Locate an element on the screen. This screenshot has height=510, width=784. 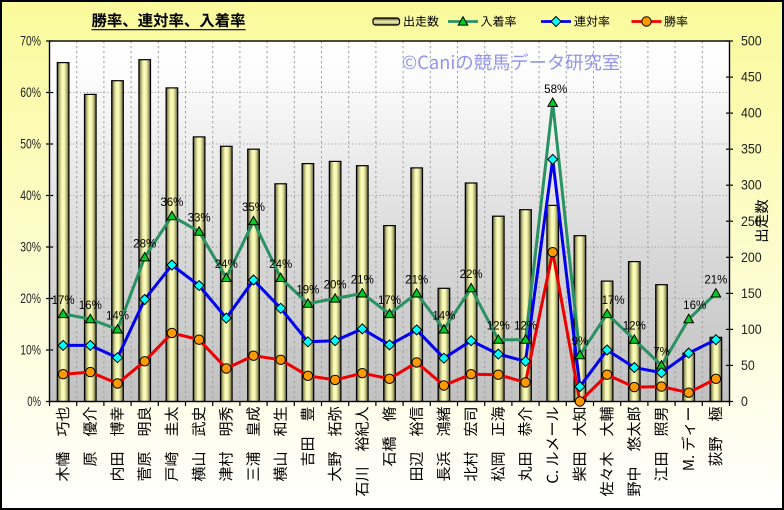
svg-text: 500 is located at coordinates (751, 41).